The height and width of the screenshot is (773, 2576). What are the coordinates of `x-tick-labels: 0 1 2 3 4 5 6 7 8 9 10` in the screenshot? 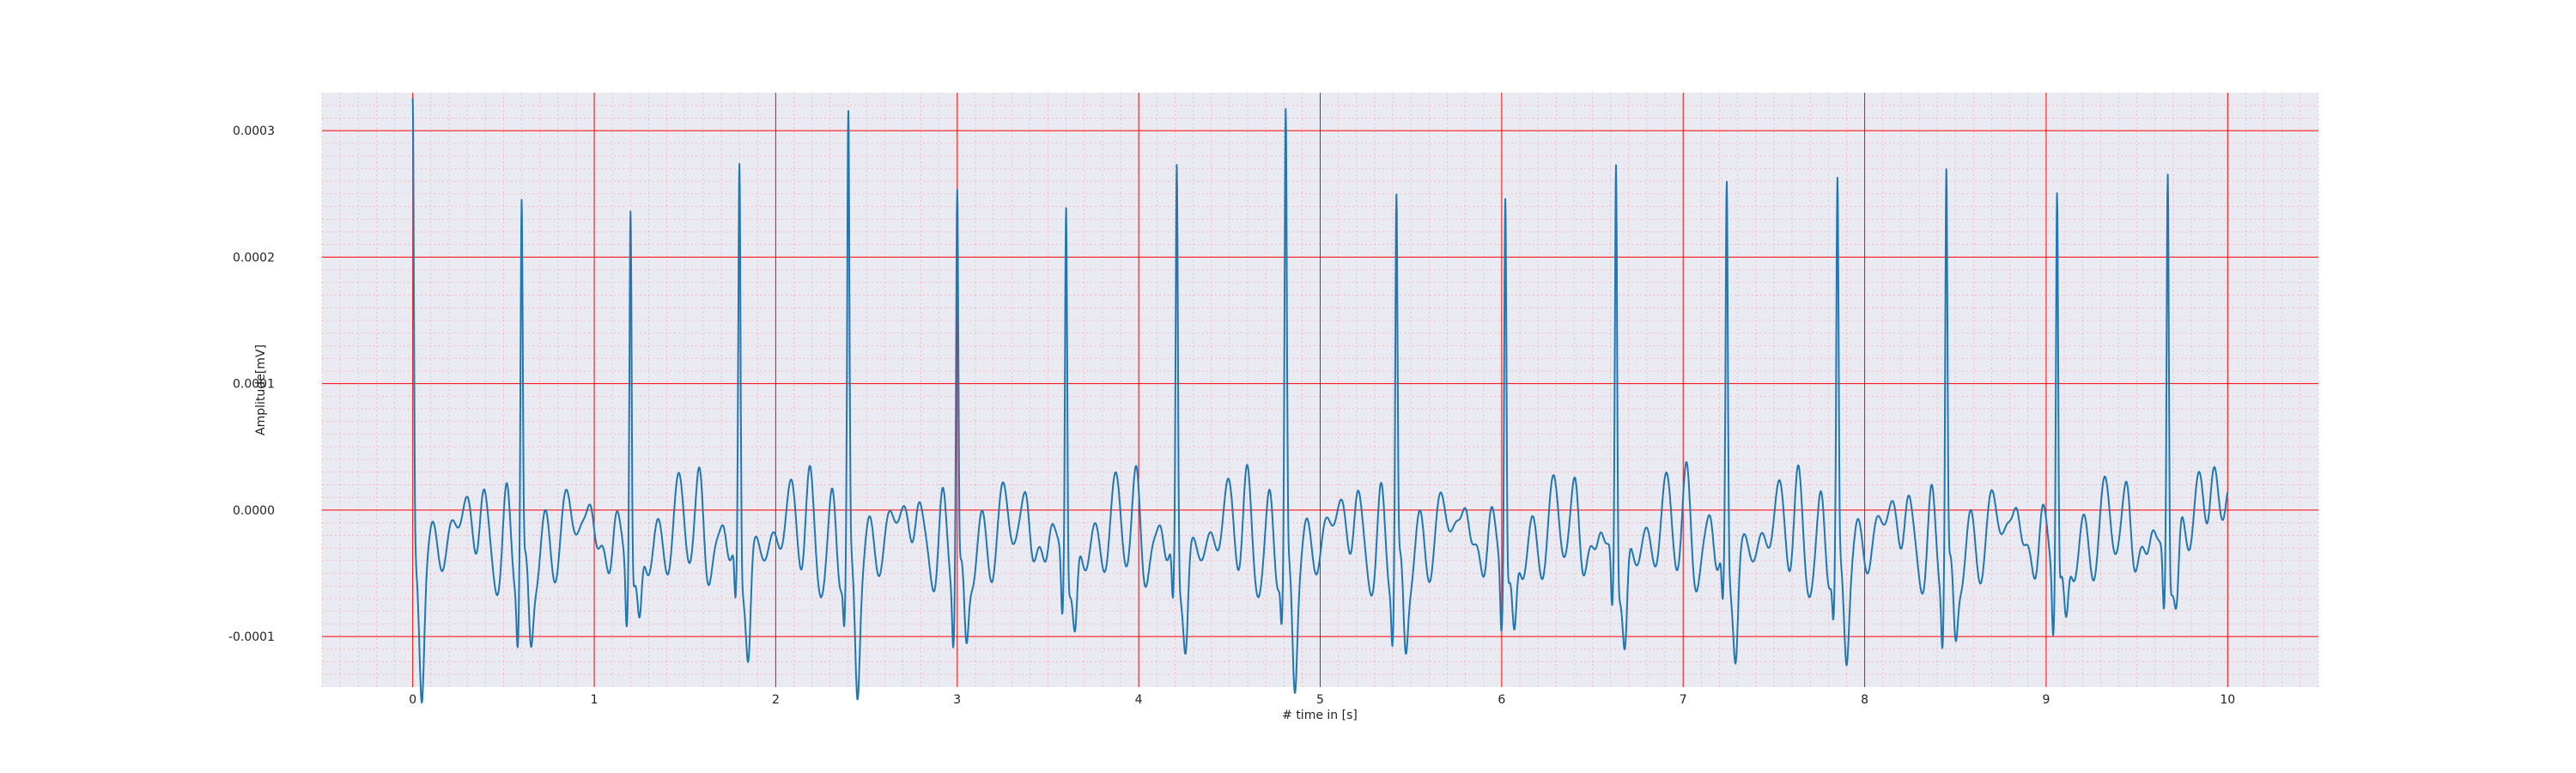 It's located at (1322, 700).